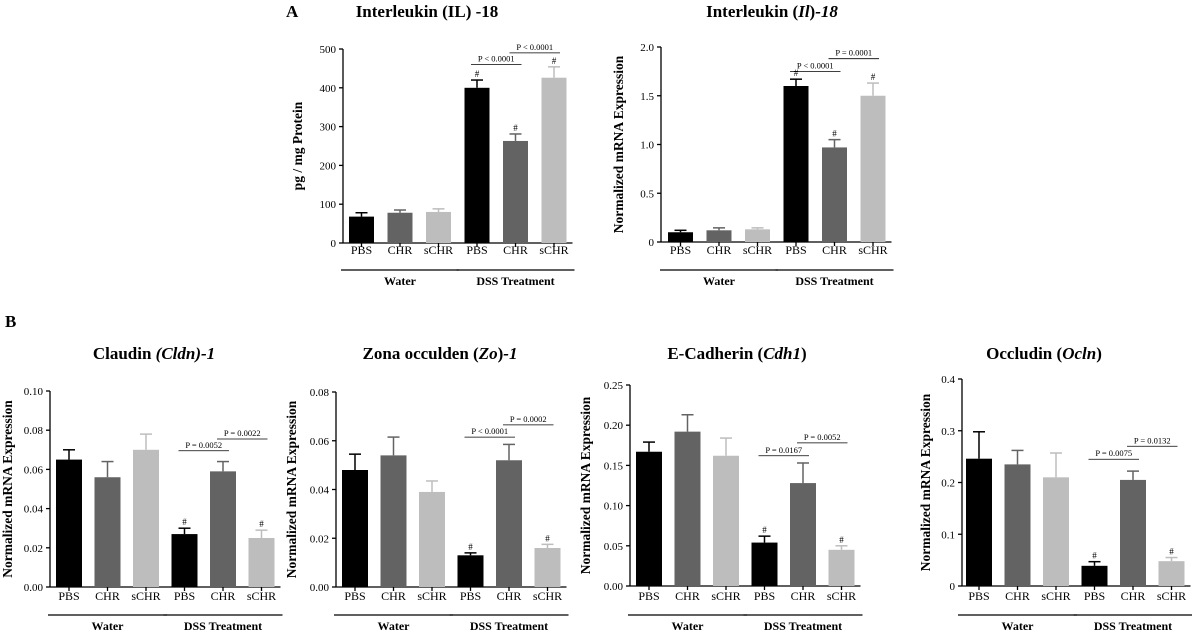  Describe the element at coordinates (328, 205) in the screenshot. I see `y-tick-label: 100` at that location.